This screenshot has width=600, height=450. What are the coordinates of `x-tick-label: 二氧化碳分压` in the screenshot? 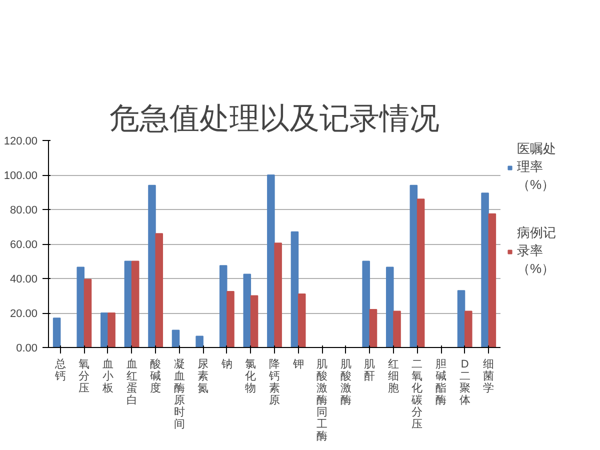 It's located at (416, 394).